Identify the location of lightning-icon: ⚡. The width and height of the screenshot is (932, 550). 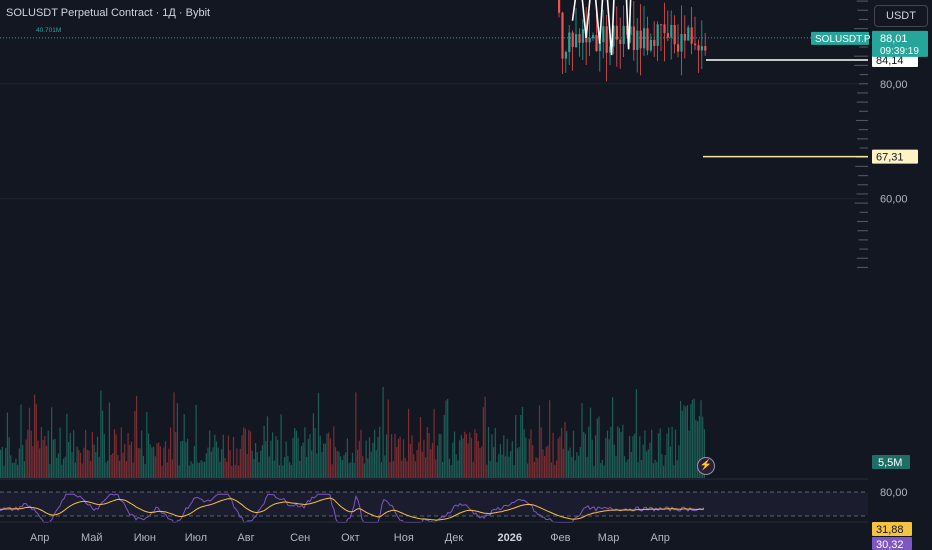
(706, 466).